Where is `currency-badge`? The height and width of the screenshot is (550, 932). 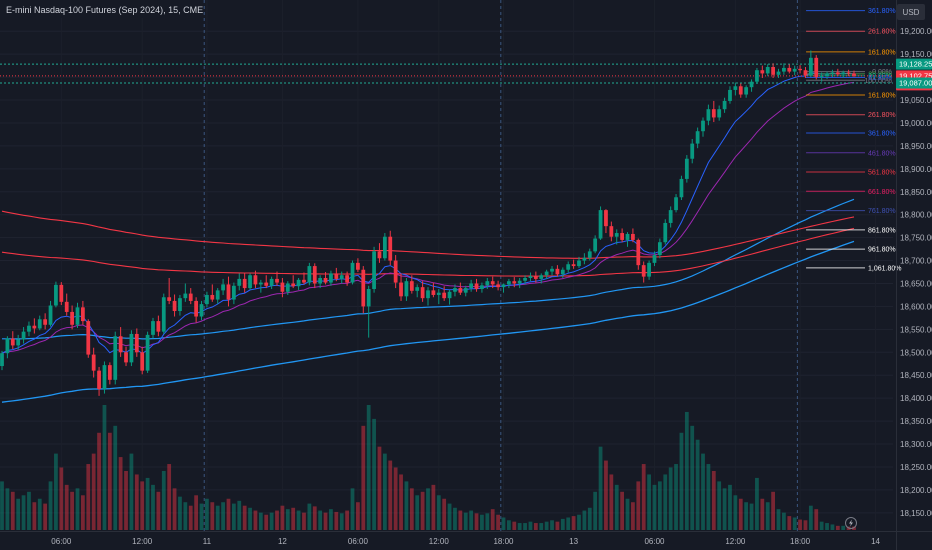
currency-badge is located at coordinates (911, 12).